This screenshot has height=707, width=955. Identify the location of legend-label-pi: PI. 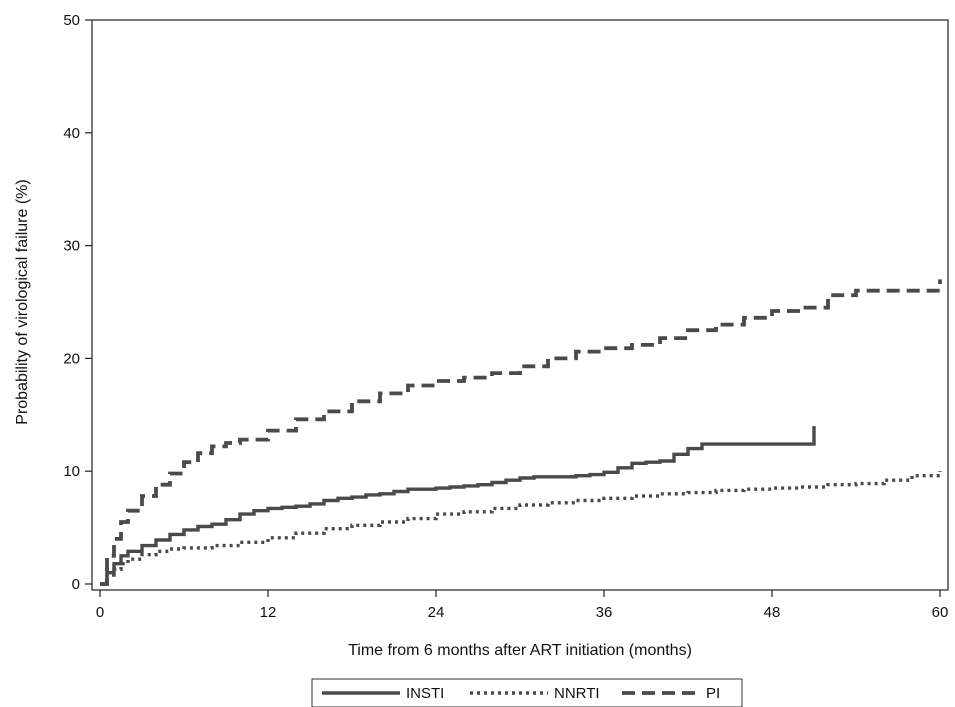
(713, 693).